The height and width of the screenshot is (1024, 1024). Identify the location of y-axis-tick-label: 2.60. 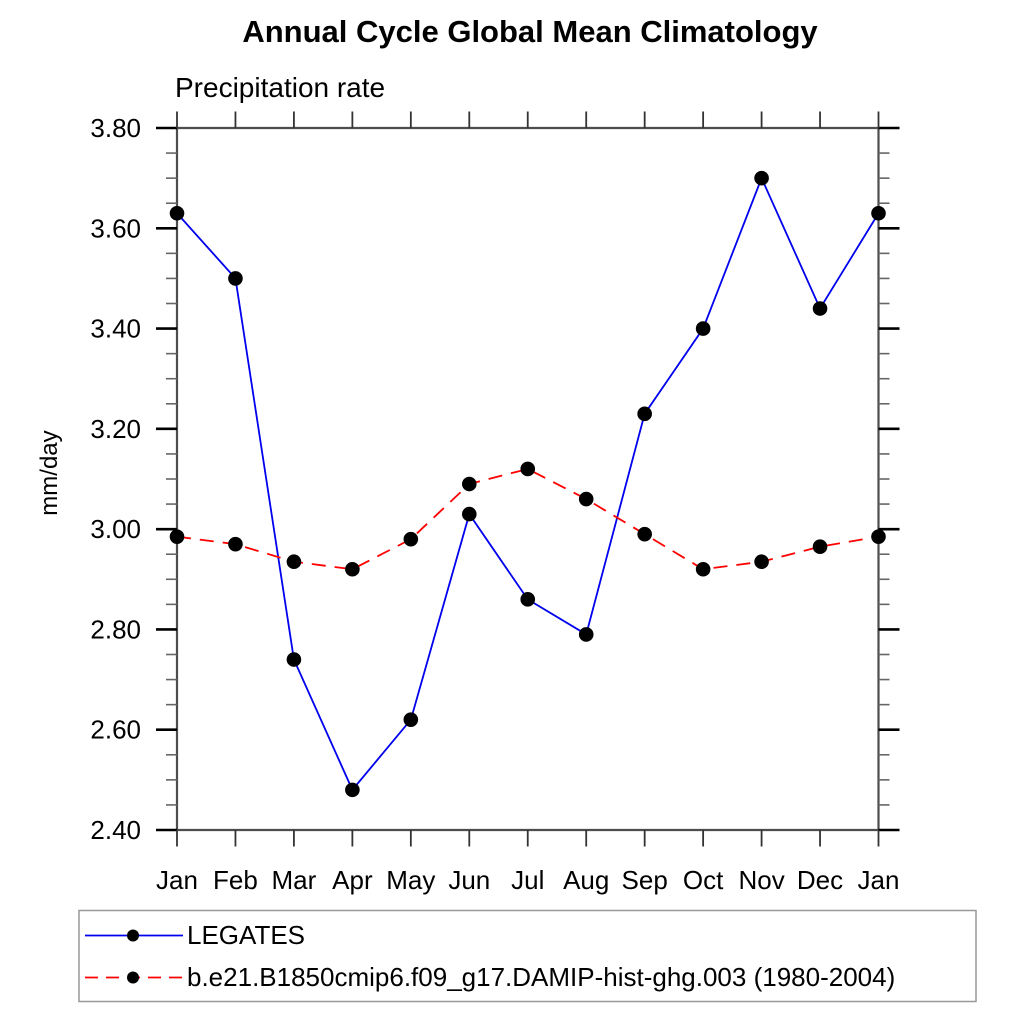
(115, 730).